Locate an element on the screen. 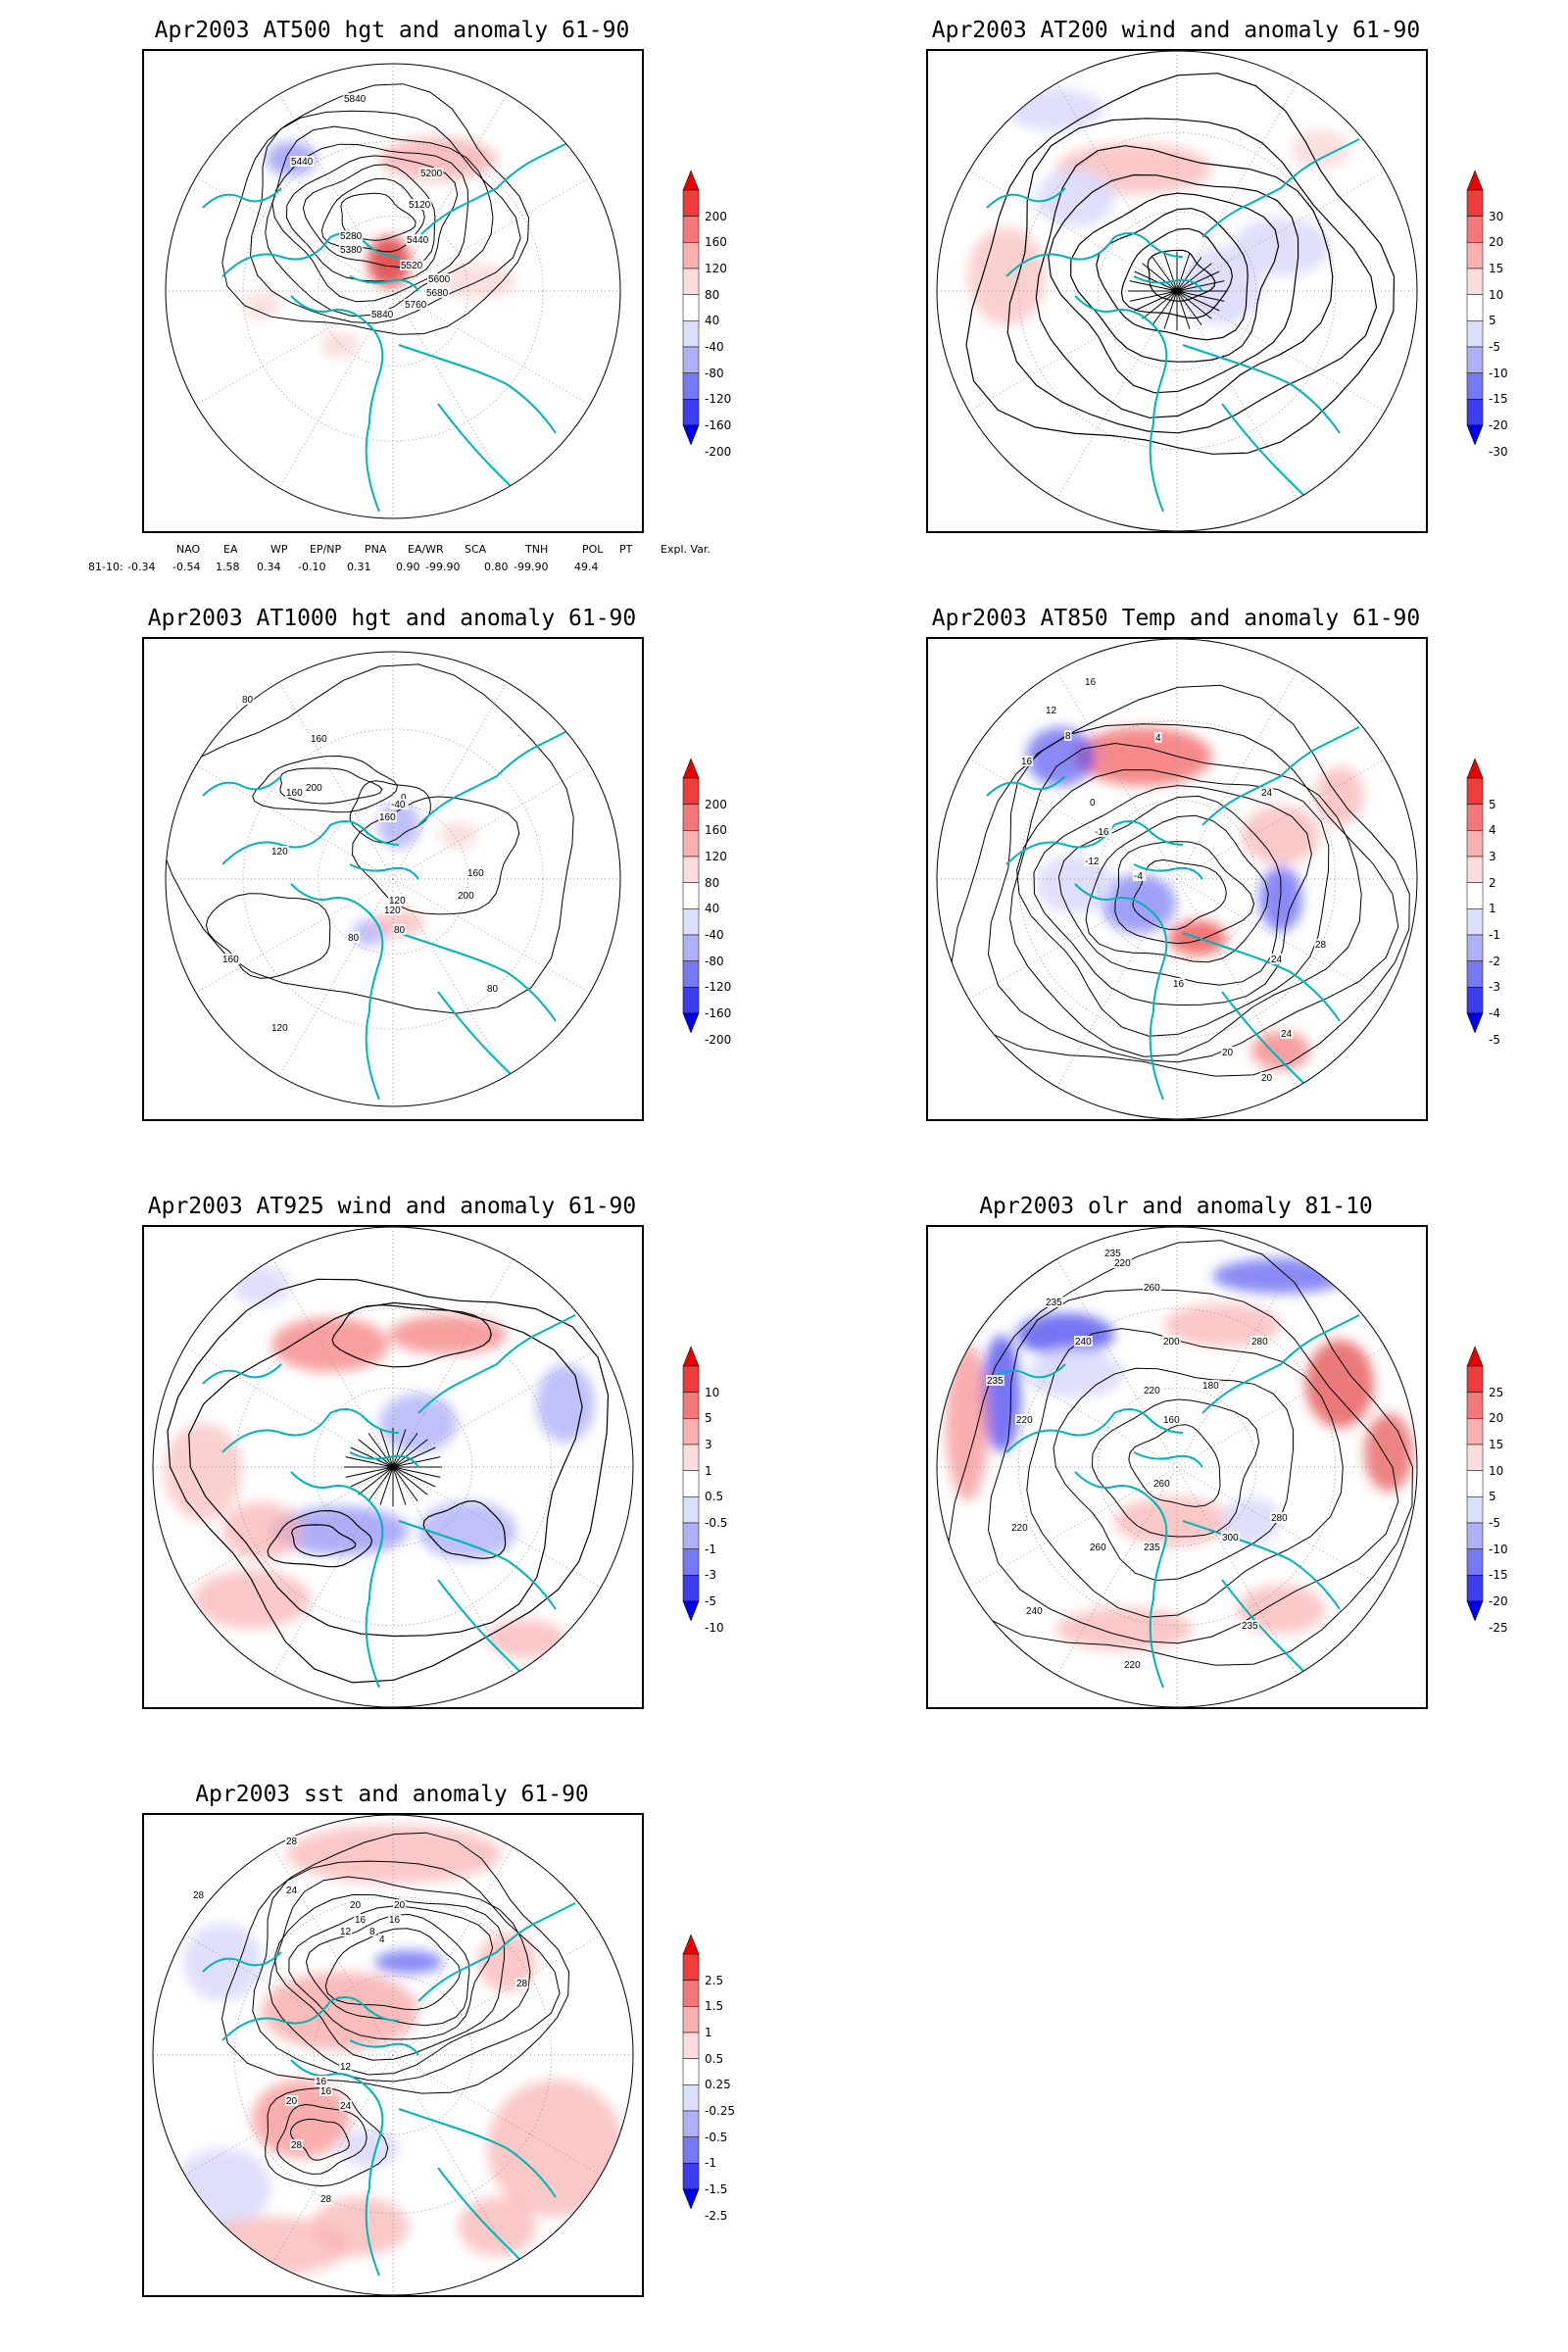 This screenshot has height=2352, width=1568. colorbar-bottom-arrow is located at coordinates (691, 1610).